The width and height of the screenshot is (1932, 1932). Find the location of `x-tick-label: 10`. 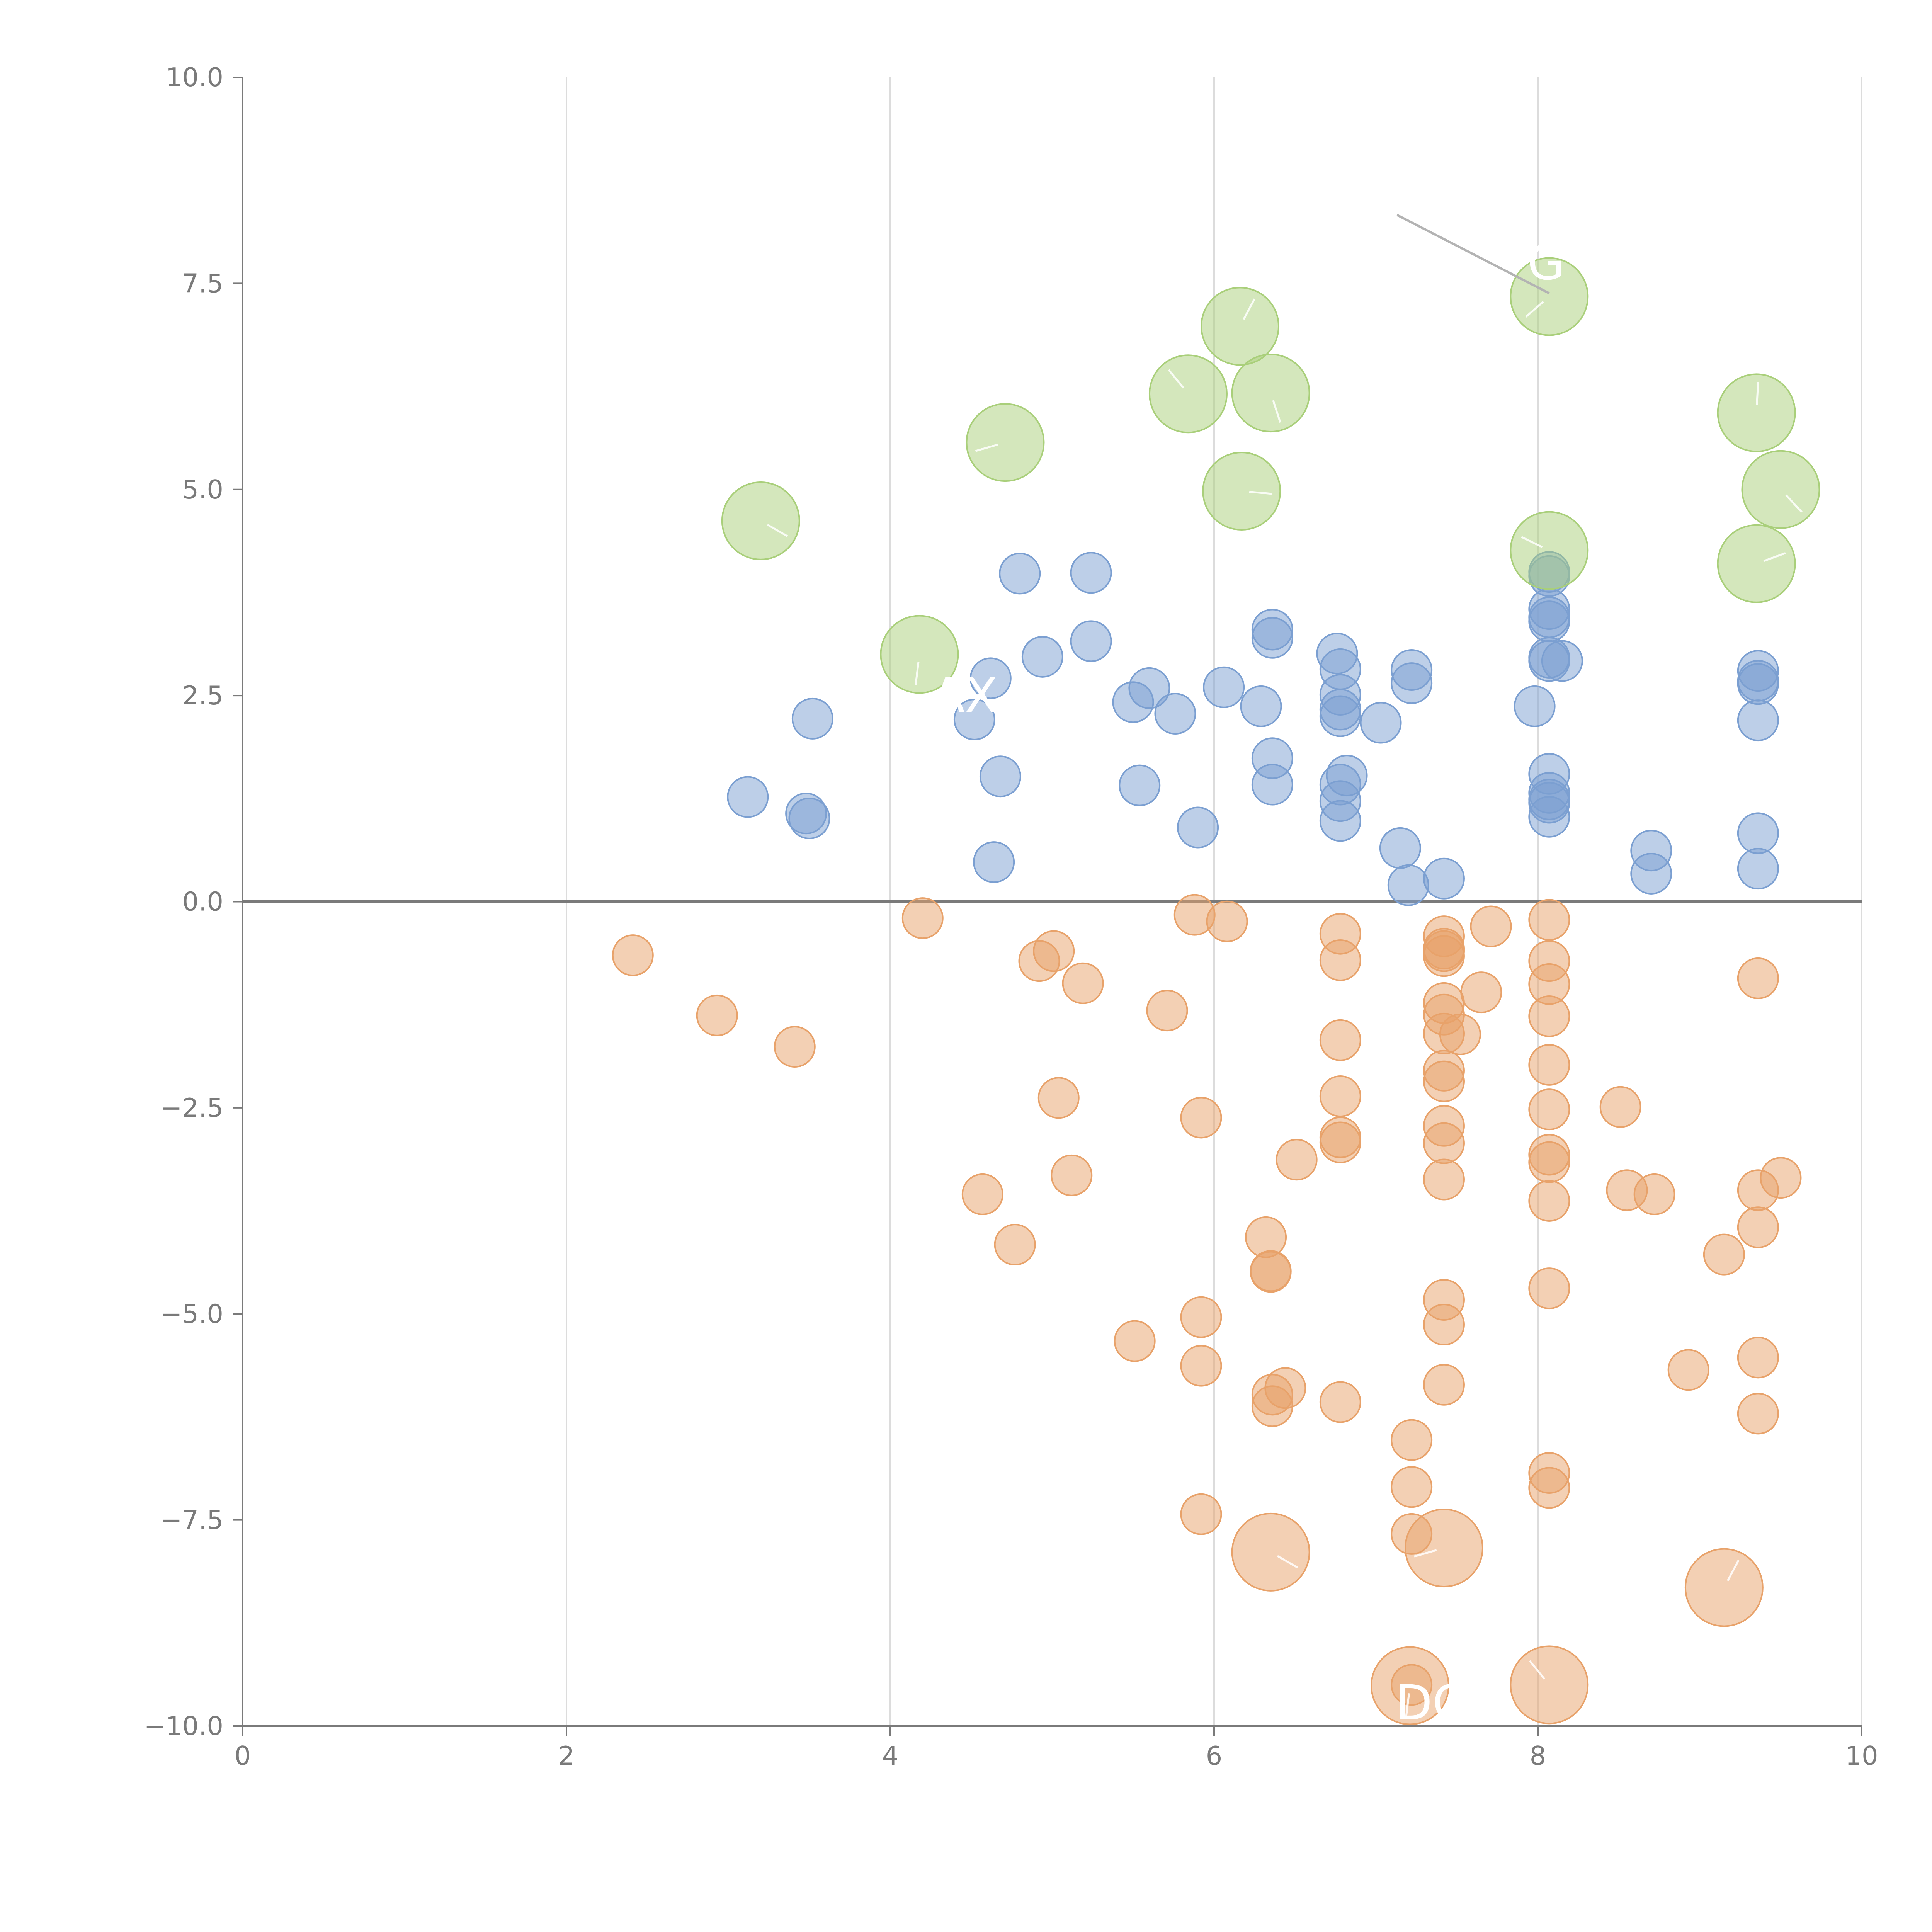

x-tick-label: 10 is located at coordinates (1862, 1756).